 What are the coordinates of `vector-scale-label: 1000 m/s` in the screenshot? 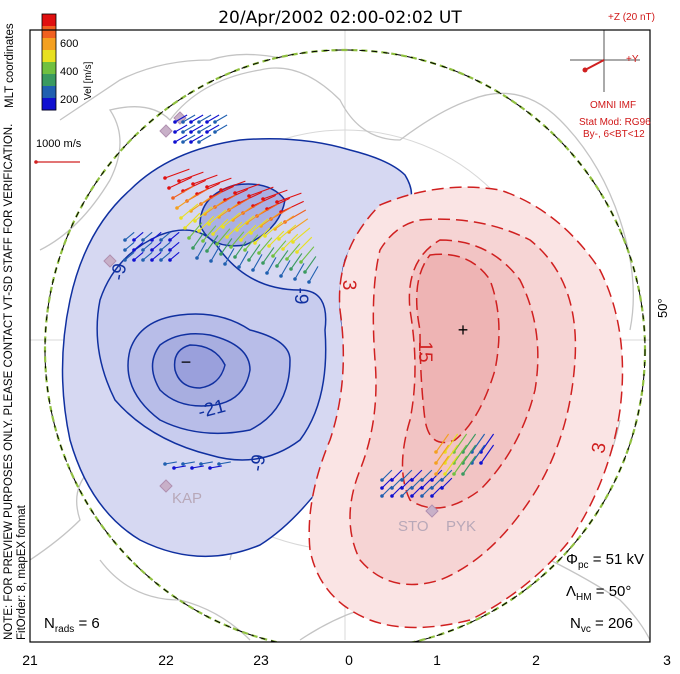 It's located at (59, 144).